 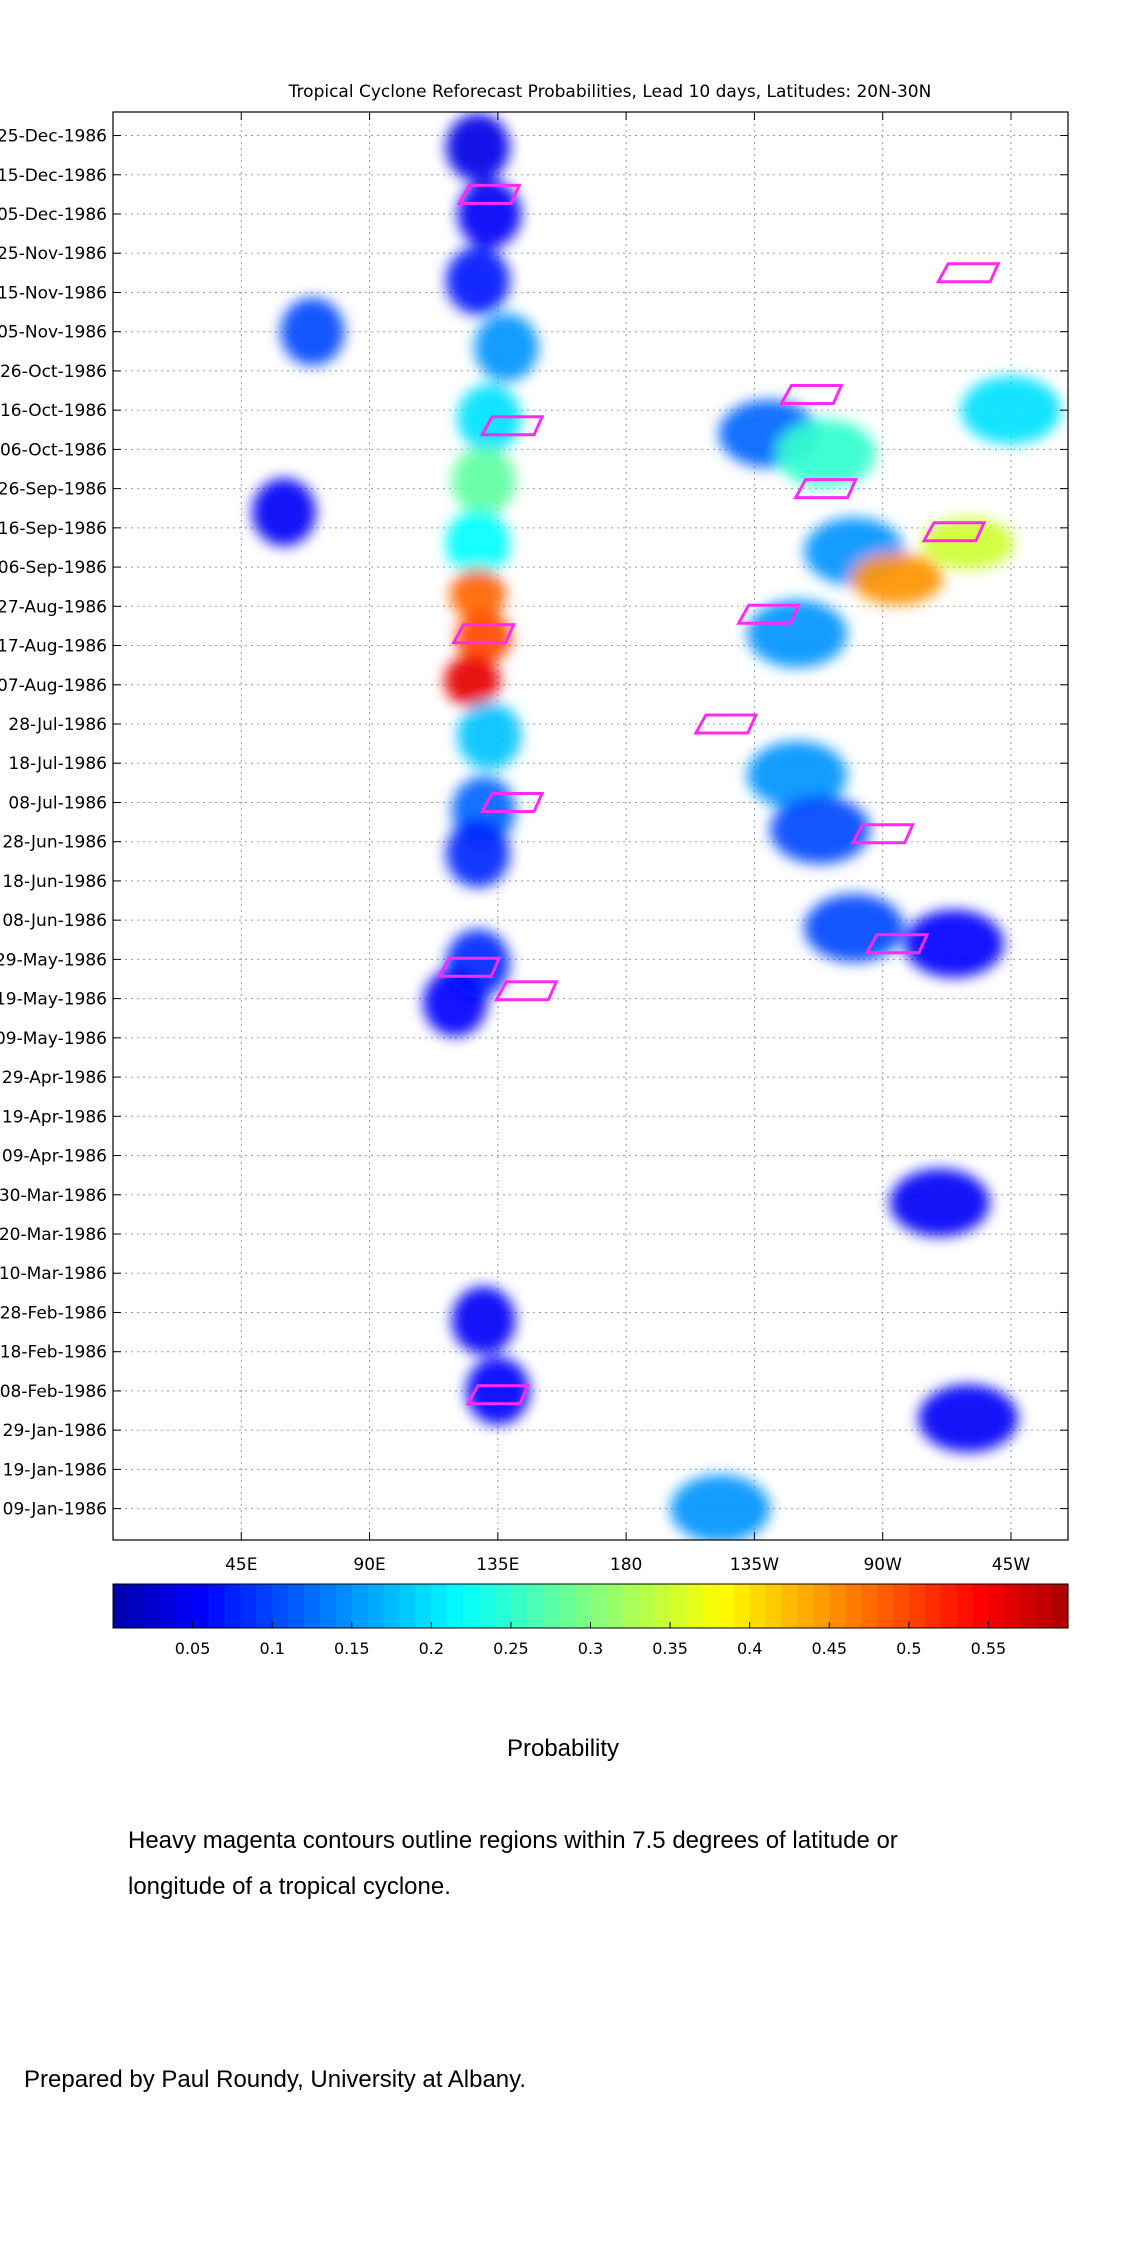 I want to click on y-tick-label: 26-Sep-1986, so click(x=53, y=490).